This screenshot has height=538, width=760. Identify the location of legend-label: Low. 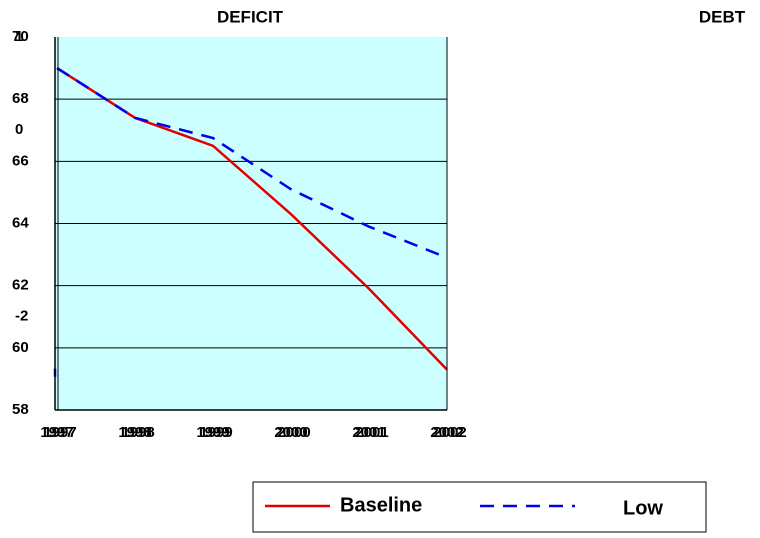
(643, 508).